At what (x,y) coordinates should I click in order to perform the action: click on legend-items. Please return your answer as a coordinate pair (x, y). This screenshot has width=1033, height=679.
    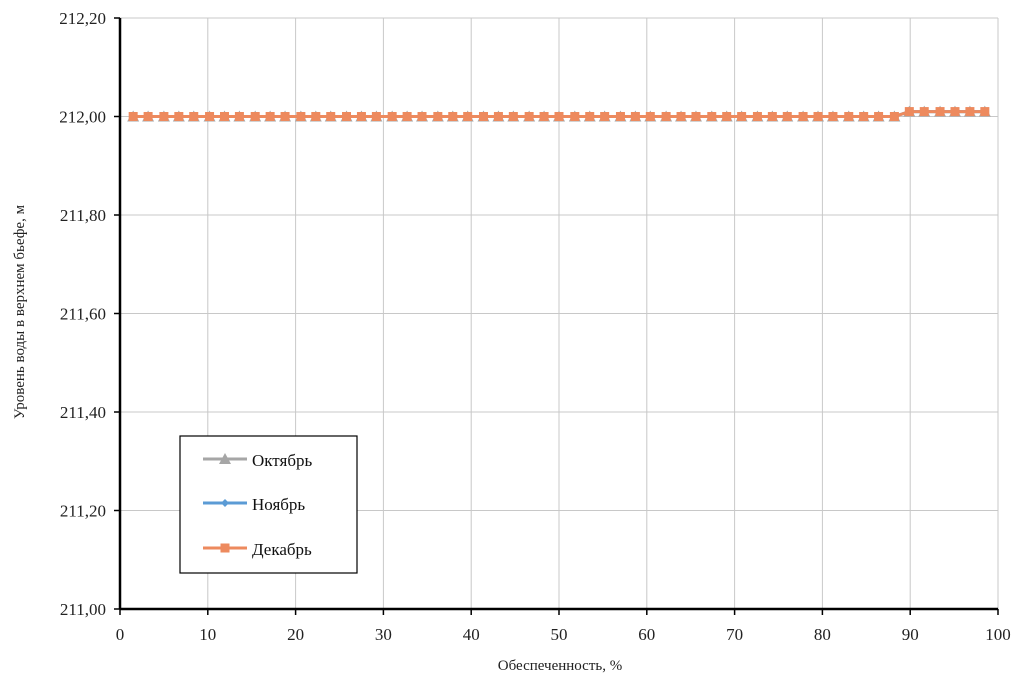
    Looking at the image, I should click on (225, 503).